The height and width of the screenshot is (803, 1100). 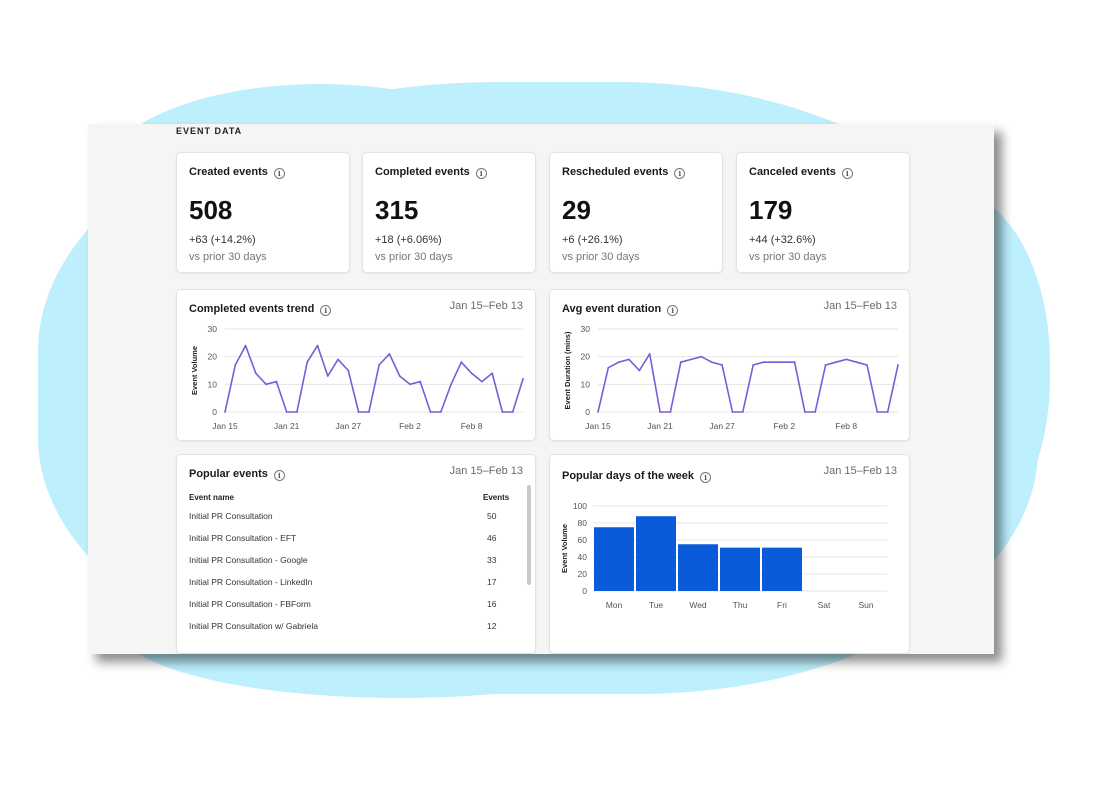 I want to click on table-row: Initial PR Consultation w/ Gabriela 12, so click(x=354, y=628).